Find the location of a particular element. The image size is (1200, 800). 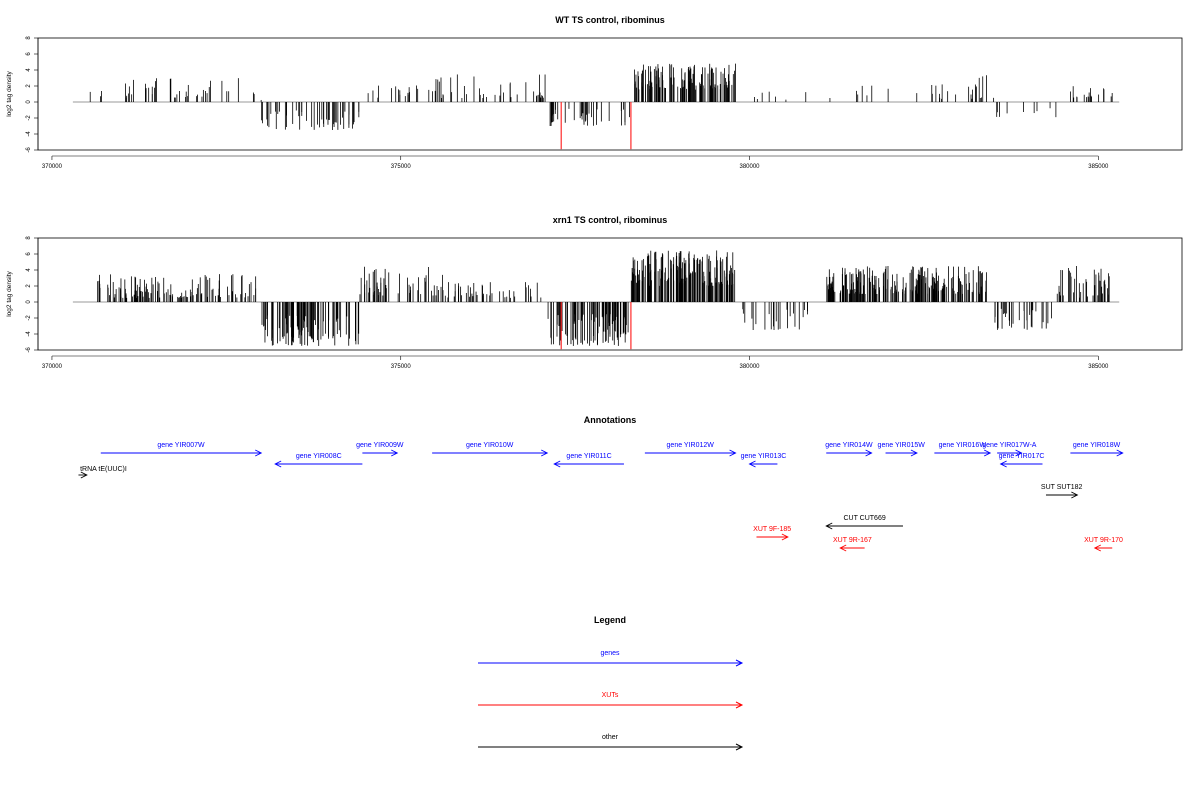

annotation-feature: gene YIR011C is located at coordinates (588, 460).